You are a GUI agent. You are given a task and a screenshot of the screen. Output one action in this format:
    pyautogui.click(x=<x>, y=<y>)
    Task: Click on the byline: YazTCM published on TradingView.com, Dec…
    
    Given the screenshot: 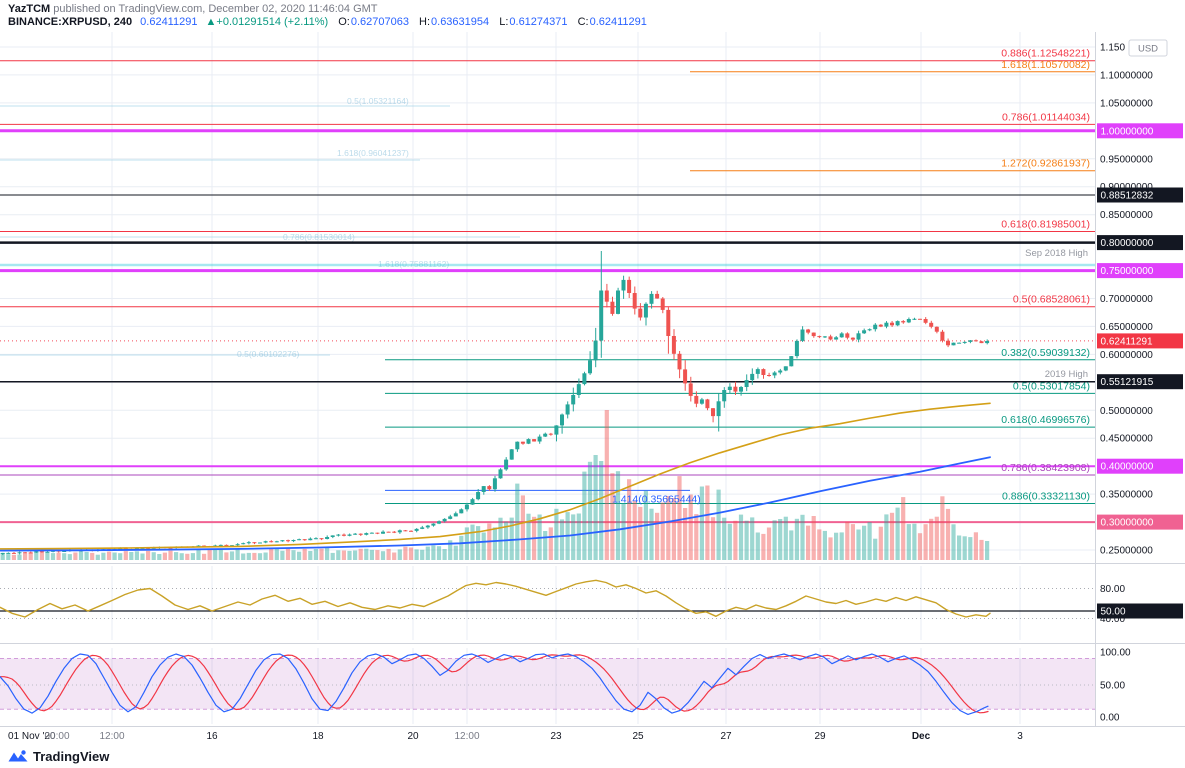 What is the action you would take?
    pyautogui.click(x=596, y=7)
    